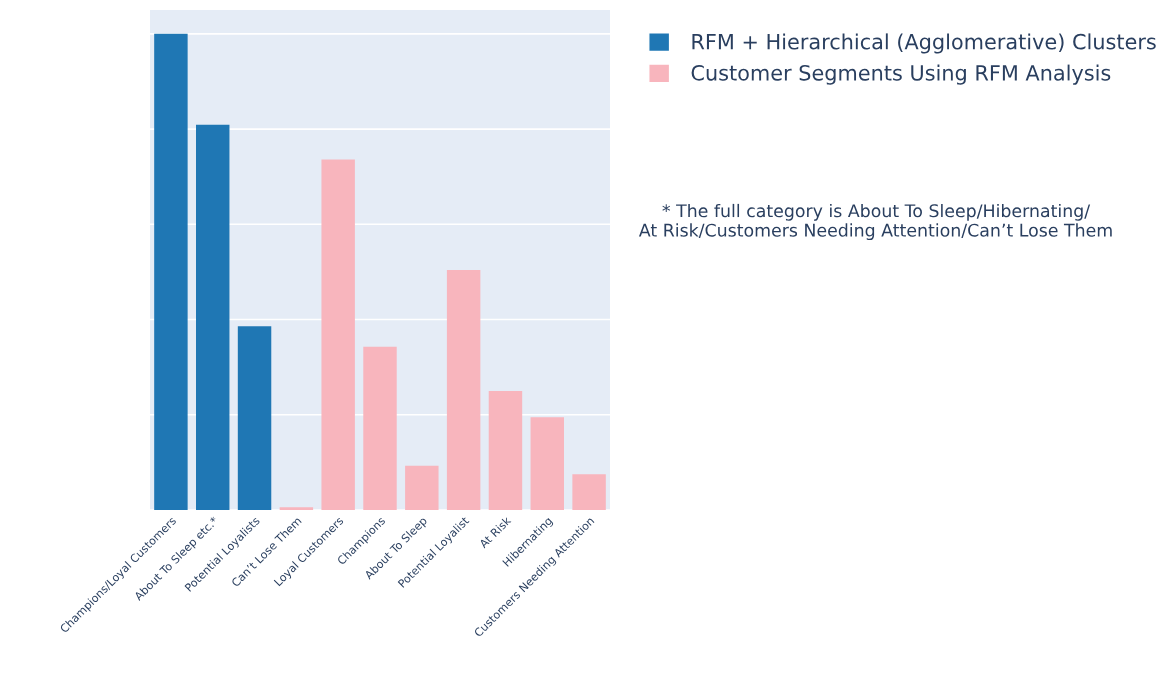 The height and width of the screenshot is (679, 1167). Describe the element at coordinates (875, 222) in the screenshot. I see `text: * The full category is About To Sleep/Hibernating/ At Risk/Customers Needing Attention/Can’t Lose Them` at that location.